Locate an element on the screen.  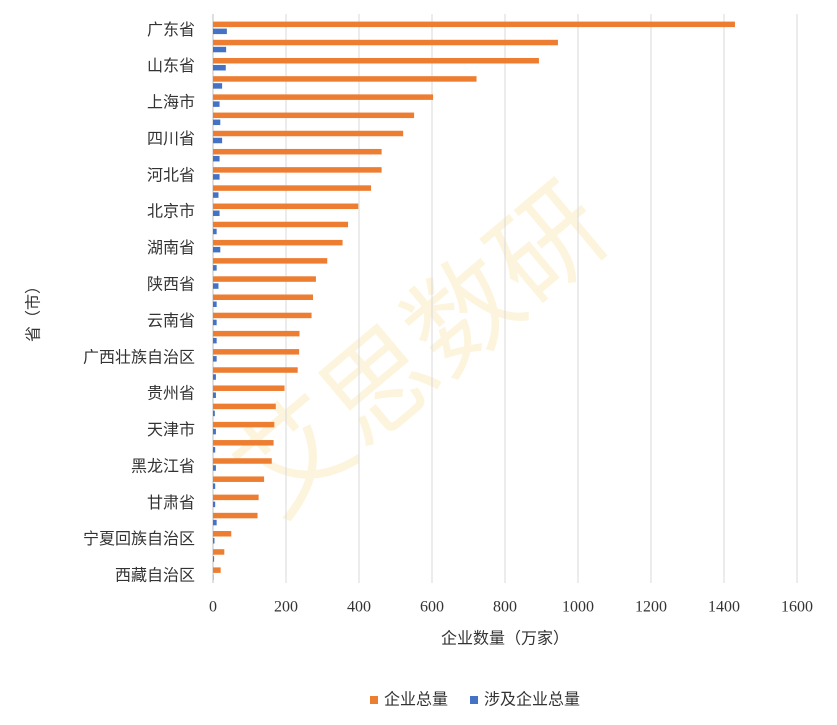
y-tick-label: 黑龙江省 is located at coordinates (163, 466).